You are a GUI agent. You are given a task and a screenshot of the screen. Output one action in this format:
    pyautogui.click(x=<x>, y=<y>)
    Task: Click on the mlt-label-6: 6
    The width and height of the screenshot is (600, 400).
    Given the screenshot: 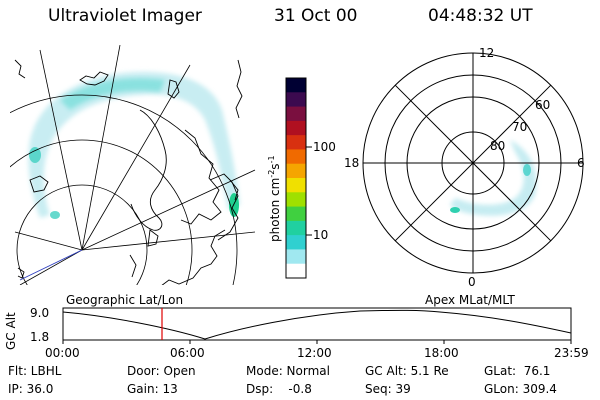 What is the action you would take?
    pyautogui.click(x=581, y=163)
    